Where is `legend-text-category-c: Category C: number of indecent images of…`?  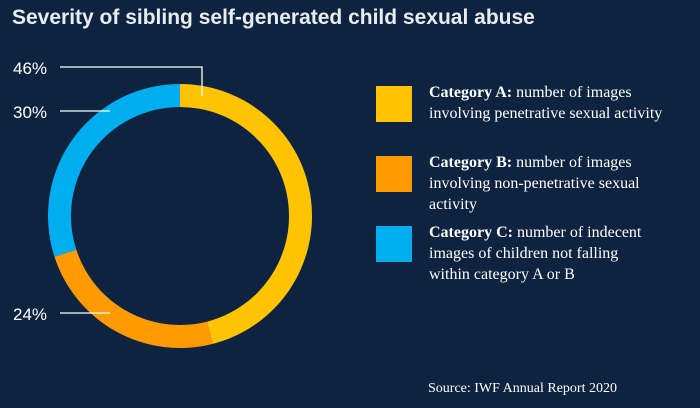
legend-text-category-c: Category C: number of indecent images of… is located at coordinates (561, 253).